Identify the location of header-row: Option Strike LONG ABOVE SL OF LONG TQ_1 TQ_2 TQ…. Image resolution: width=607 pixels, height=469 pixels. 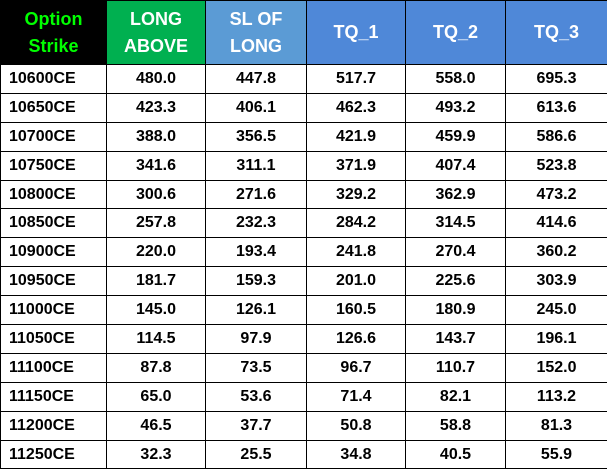
(303, 32).